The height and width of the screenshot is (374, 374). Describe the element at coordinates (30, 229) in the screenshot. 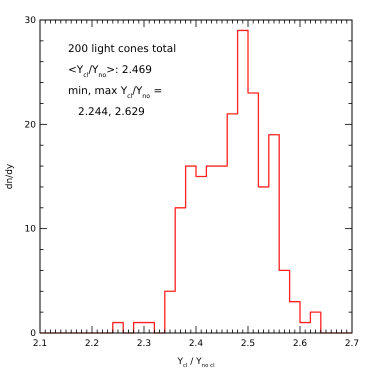

I see `y-tick-label: 10` at that location.